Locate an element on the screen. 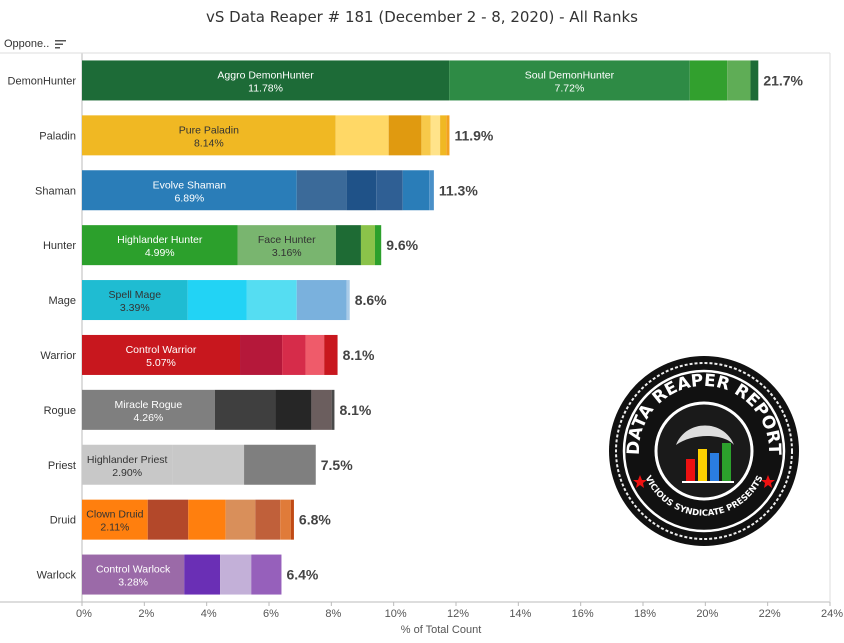 This screenshot has height=643, width=844. segment-value-label: 8.14% is located at coordinates (209, 143).